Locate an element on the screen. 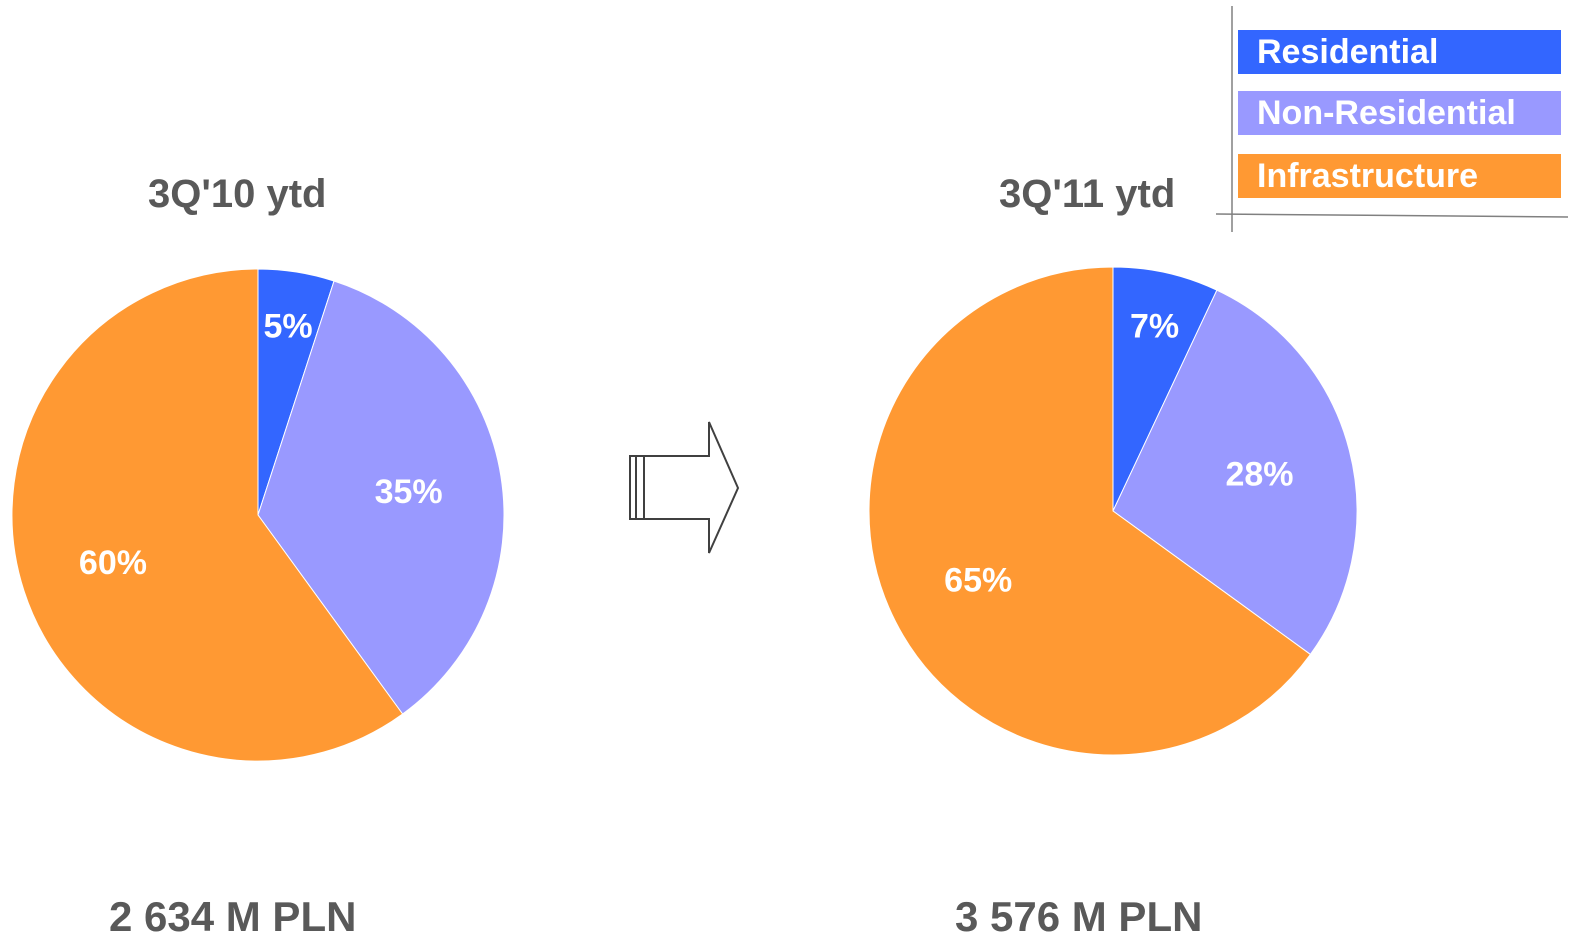 This screenshot has width=1577, height=944. legend-item-residential: Residential is located at coordinates (1399, 52).